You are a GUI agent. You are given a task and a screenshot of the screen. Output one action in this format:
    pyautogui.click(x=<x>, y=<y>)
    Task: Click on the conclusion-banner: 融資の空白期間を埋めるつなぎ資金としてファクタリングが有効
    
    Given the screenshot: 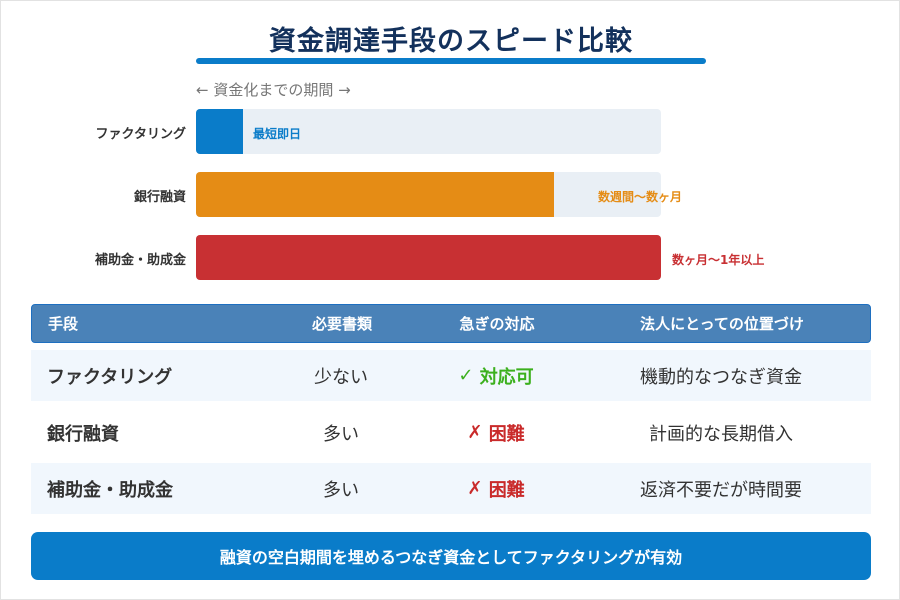 What is the action you would take?
    pyautogui.click(x=451, y=556)
    